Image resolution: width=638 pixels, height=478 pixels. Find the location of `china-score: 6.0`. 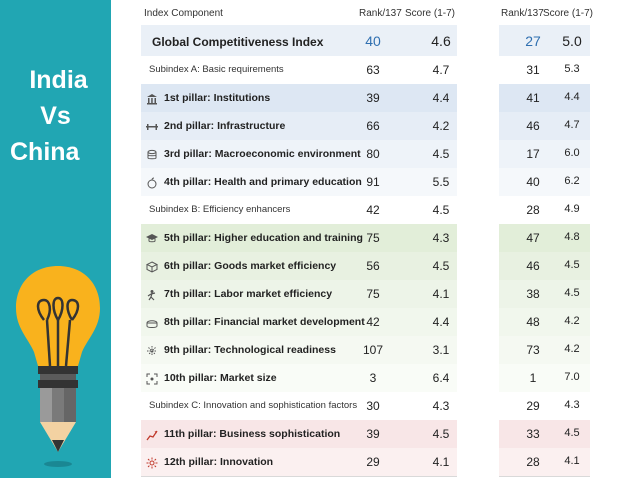

china-score: 6.0 is located at coordinates (572, 153).